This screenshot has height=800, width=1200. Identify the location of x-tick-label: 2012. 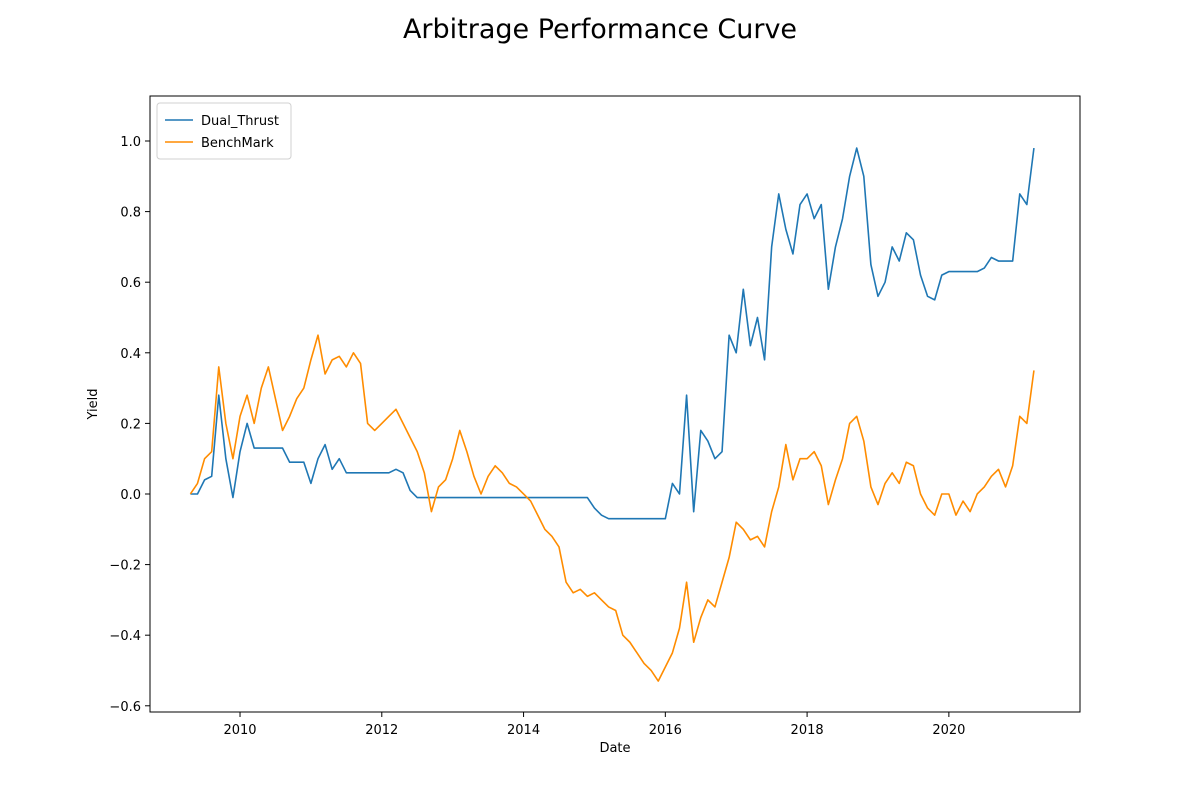
(381, 730).